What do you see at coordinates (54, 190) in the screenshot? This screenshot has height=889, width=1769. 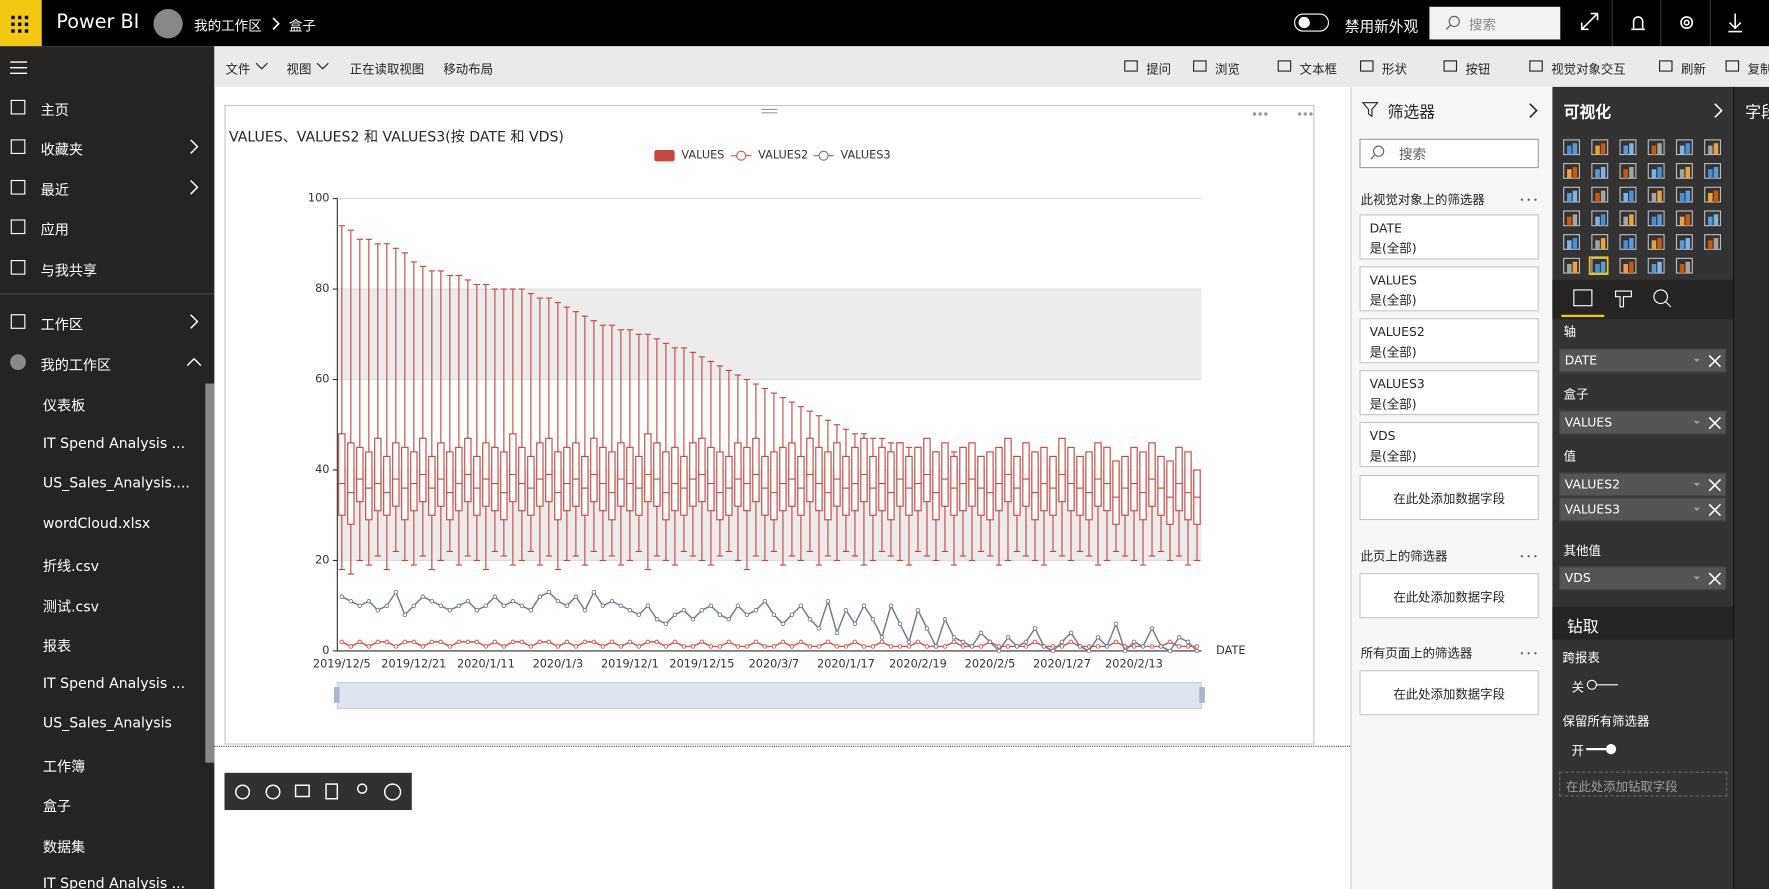 I see `nav-item: 最近` at bounding box center [54, 190].